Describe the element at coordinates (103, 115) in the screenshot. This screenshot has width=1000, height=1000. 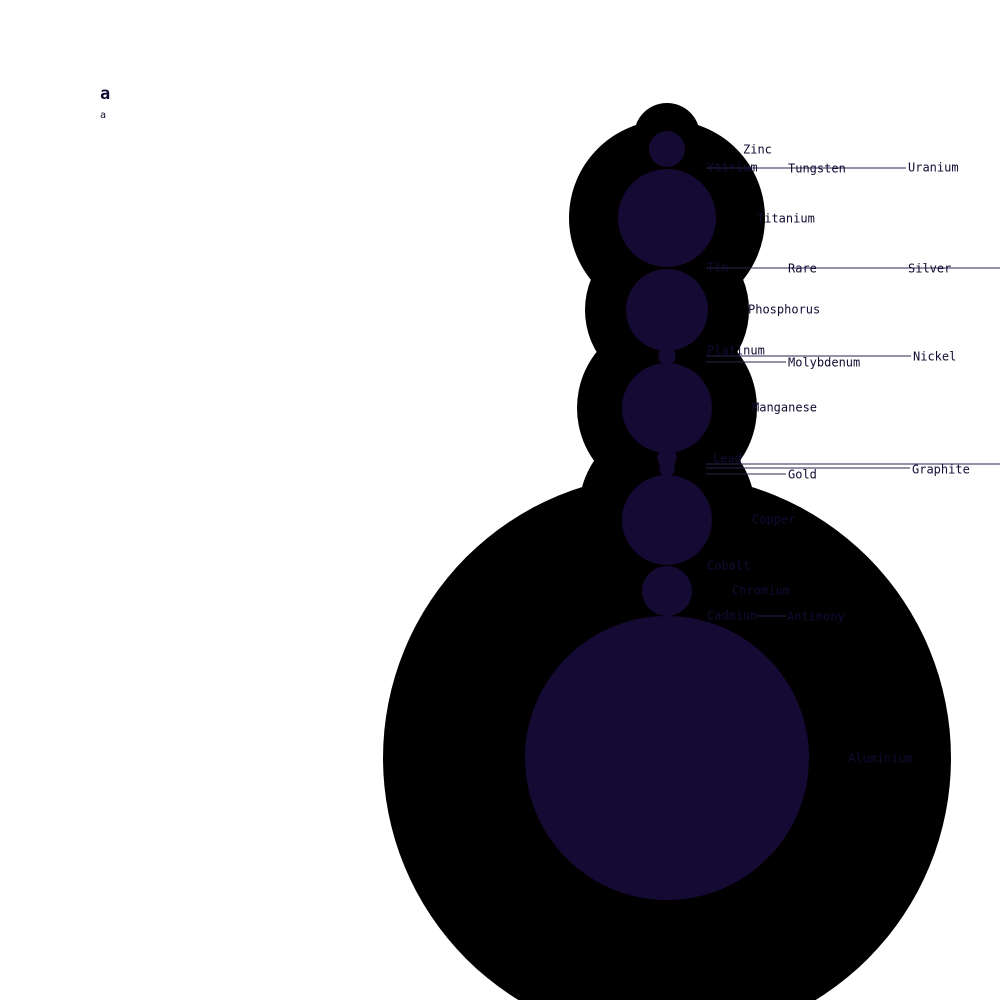
I see `chart-subtitle: a` at that location.